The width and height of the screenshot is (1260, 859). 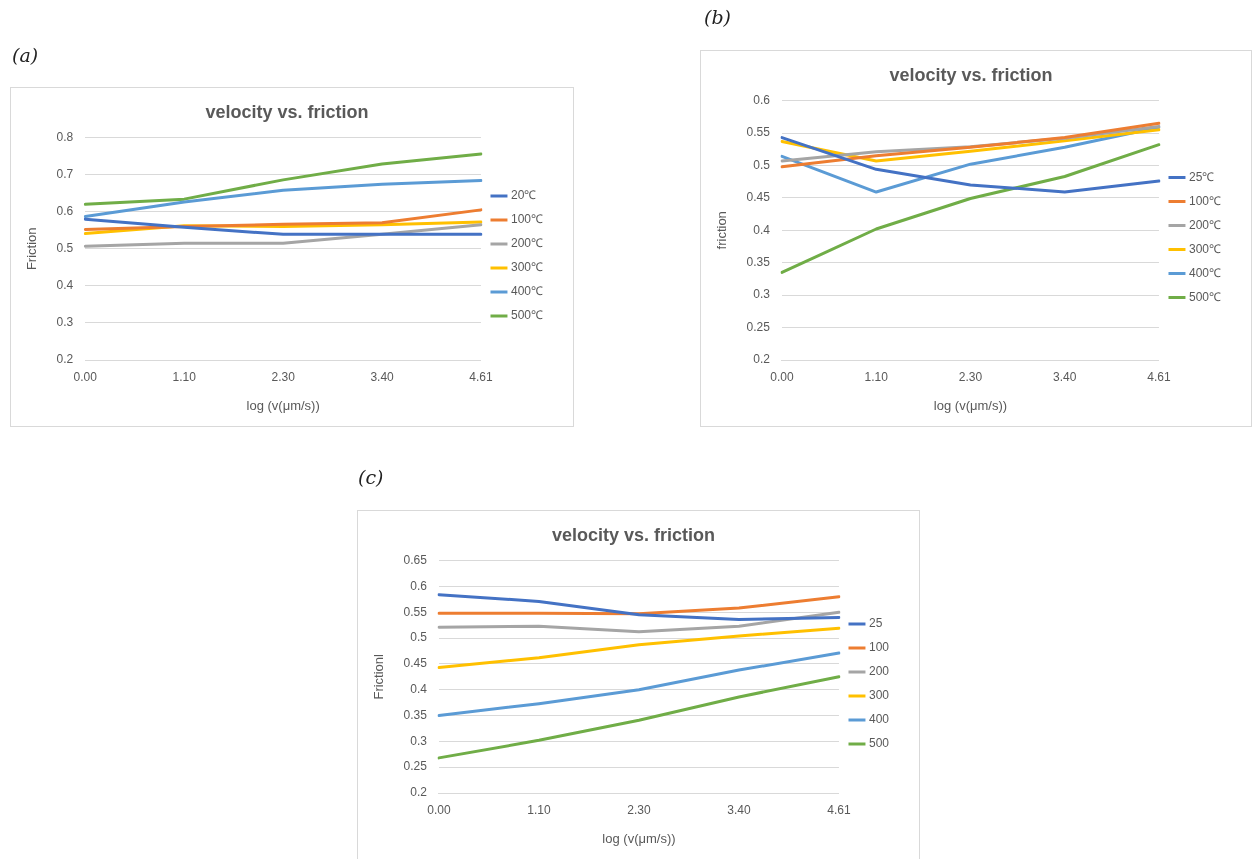 I want to click on legend-label: 25℃, so click(x=1201, y=176).